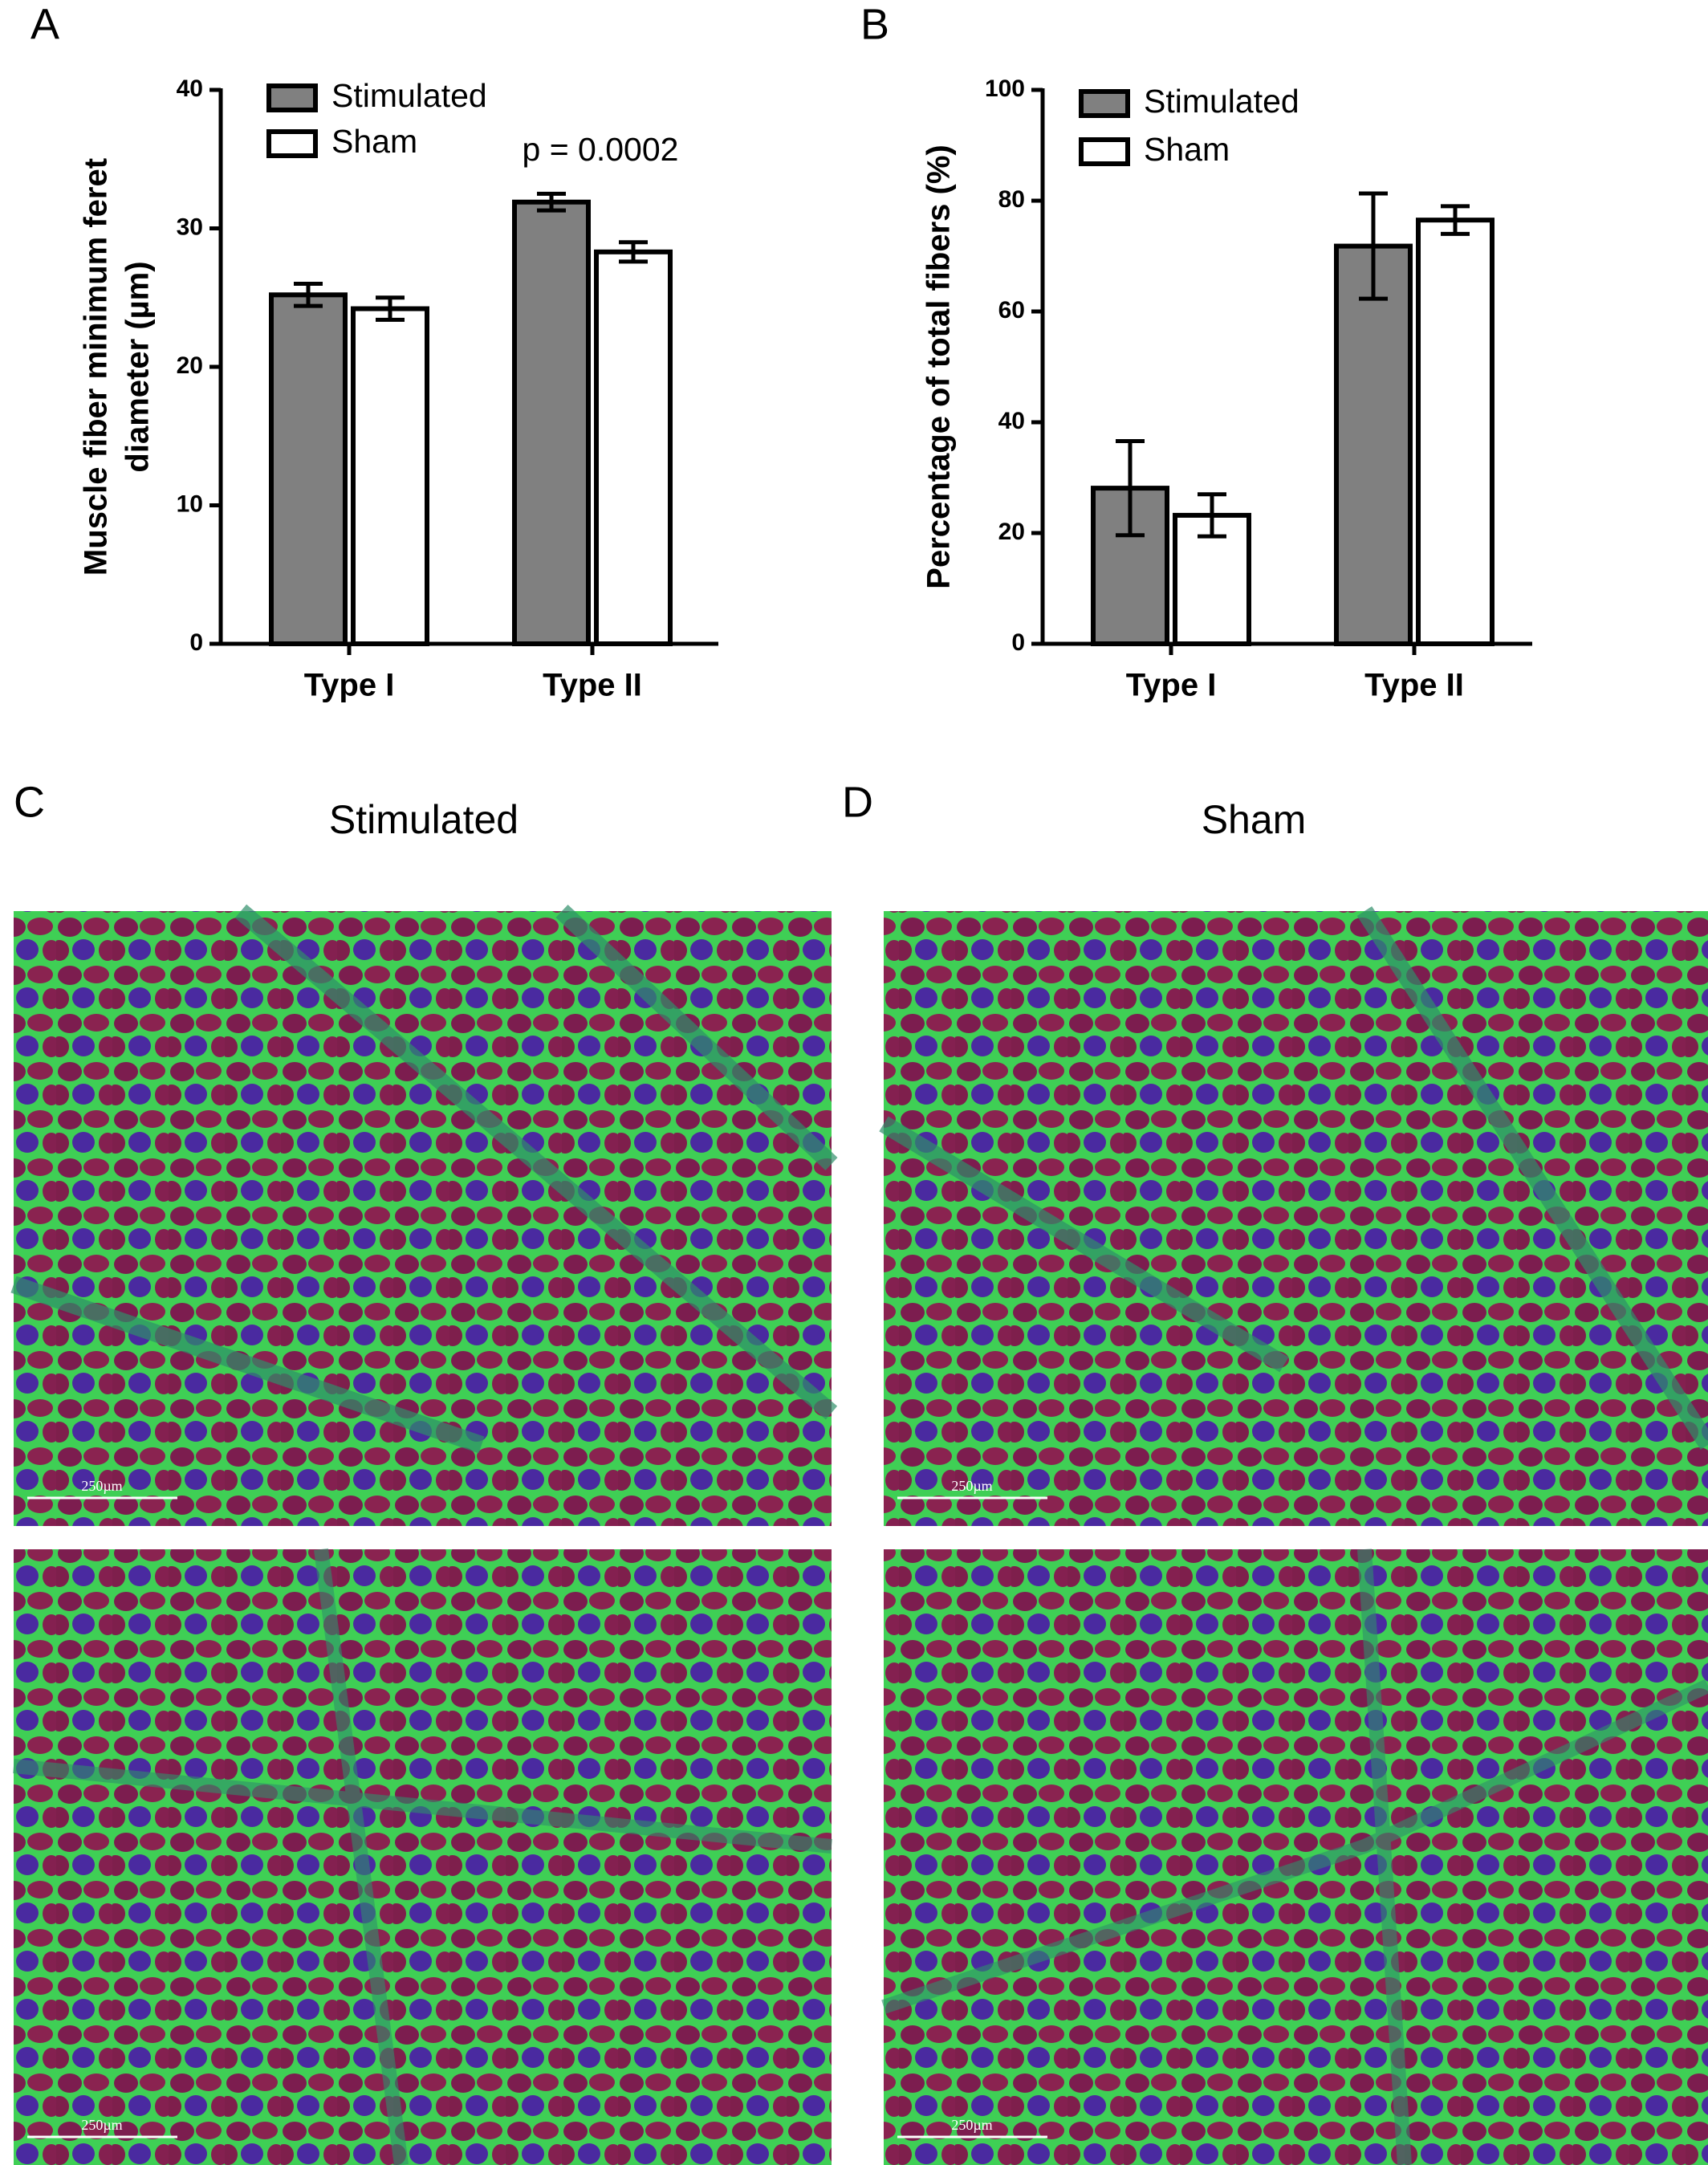 The width and height of the screenshot is (1708, 2165). Describe the element at coordinates (1012, 199) in the screenshot. I see `y-tick-label: 80` at that location.